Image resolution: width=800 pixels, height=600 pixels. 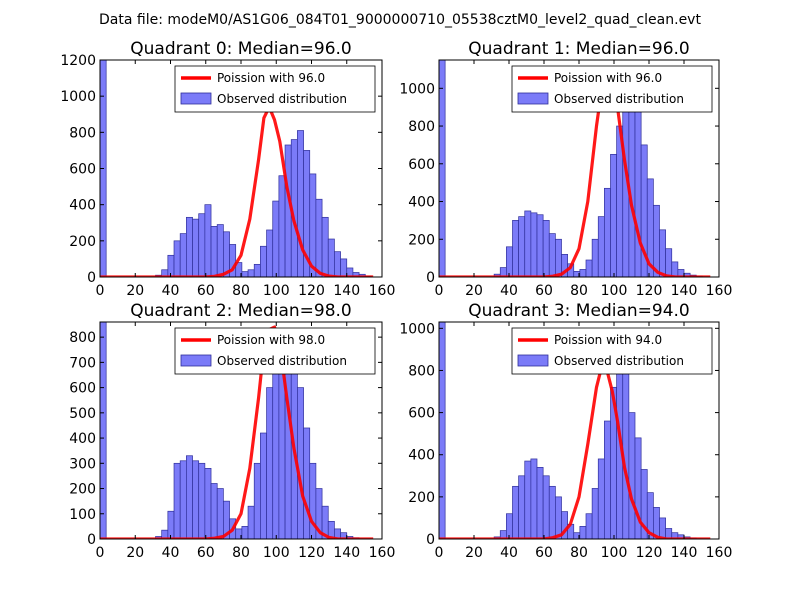 What do you see at coordinates (417, 329) in the screenshot?
I see `y-tick-label: 1000` at bounding box center [417, 329].